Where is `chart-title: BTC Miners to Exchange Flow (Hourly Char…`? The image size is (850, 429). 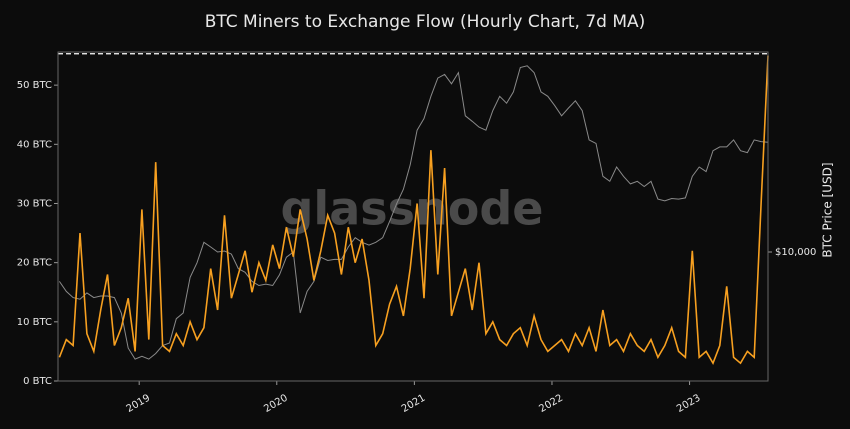 chart-title: BTC Miners to Exchange Flow (Hourly Char… is located at coordinates (425, 22).